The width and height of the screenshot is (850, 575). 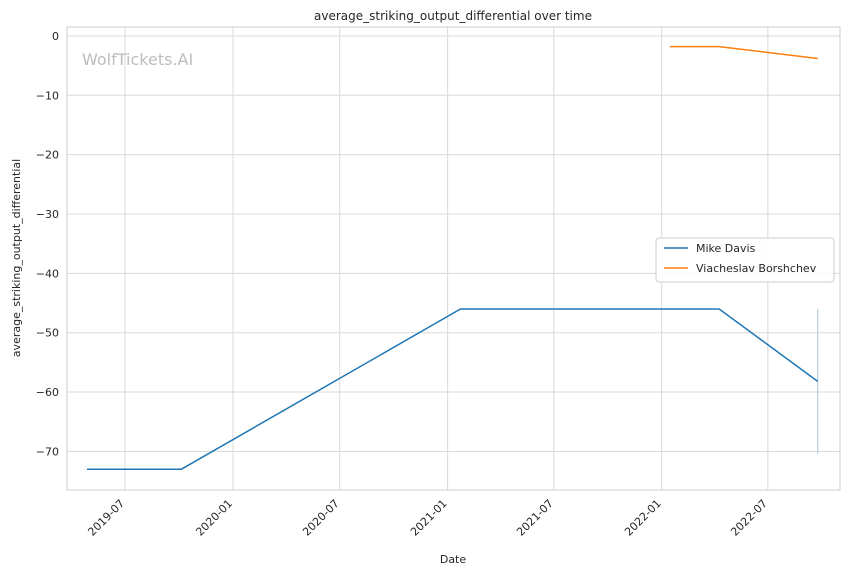 What do you see at coordinates (47, 273) in the screenshot?
I see `y-tick-label: −40` at bounding box center [47, 273].